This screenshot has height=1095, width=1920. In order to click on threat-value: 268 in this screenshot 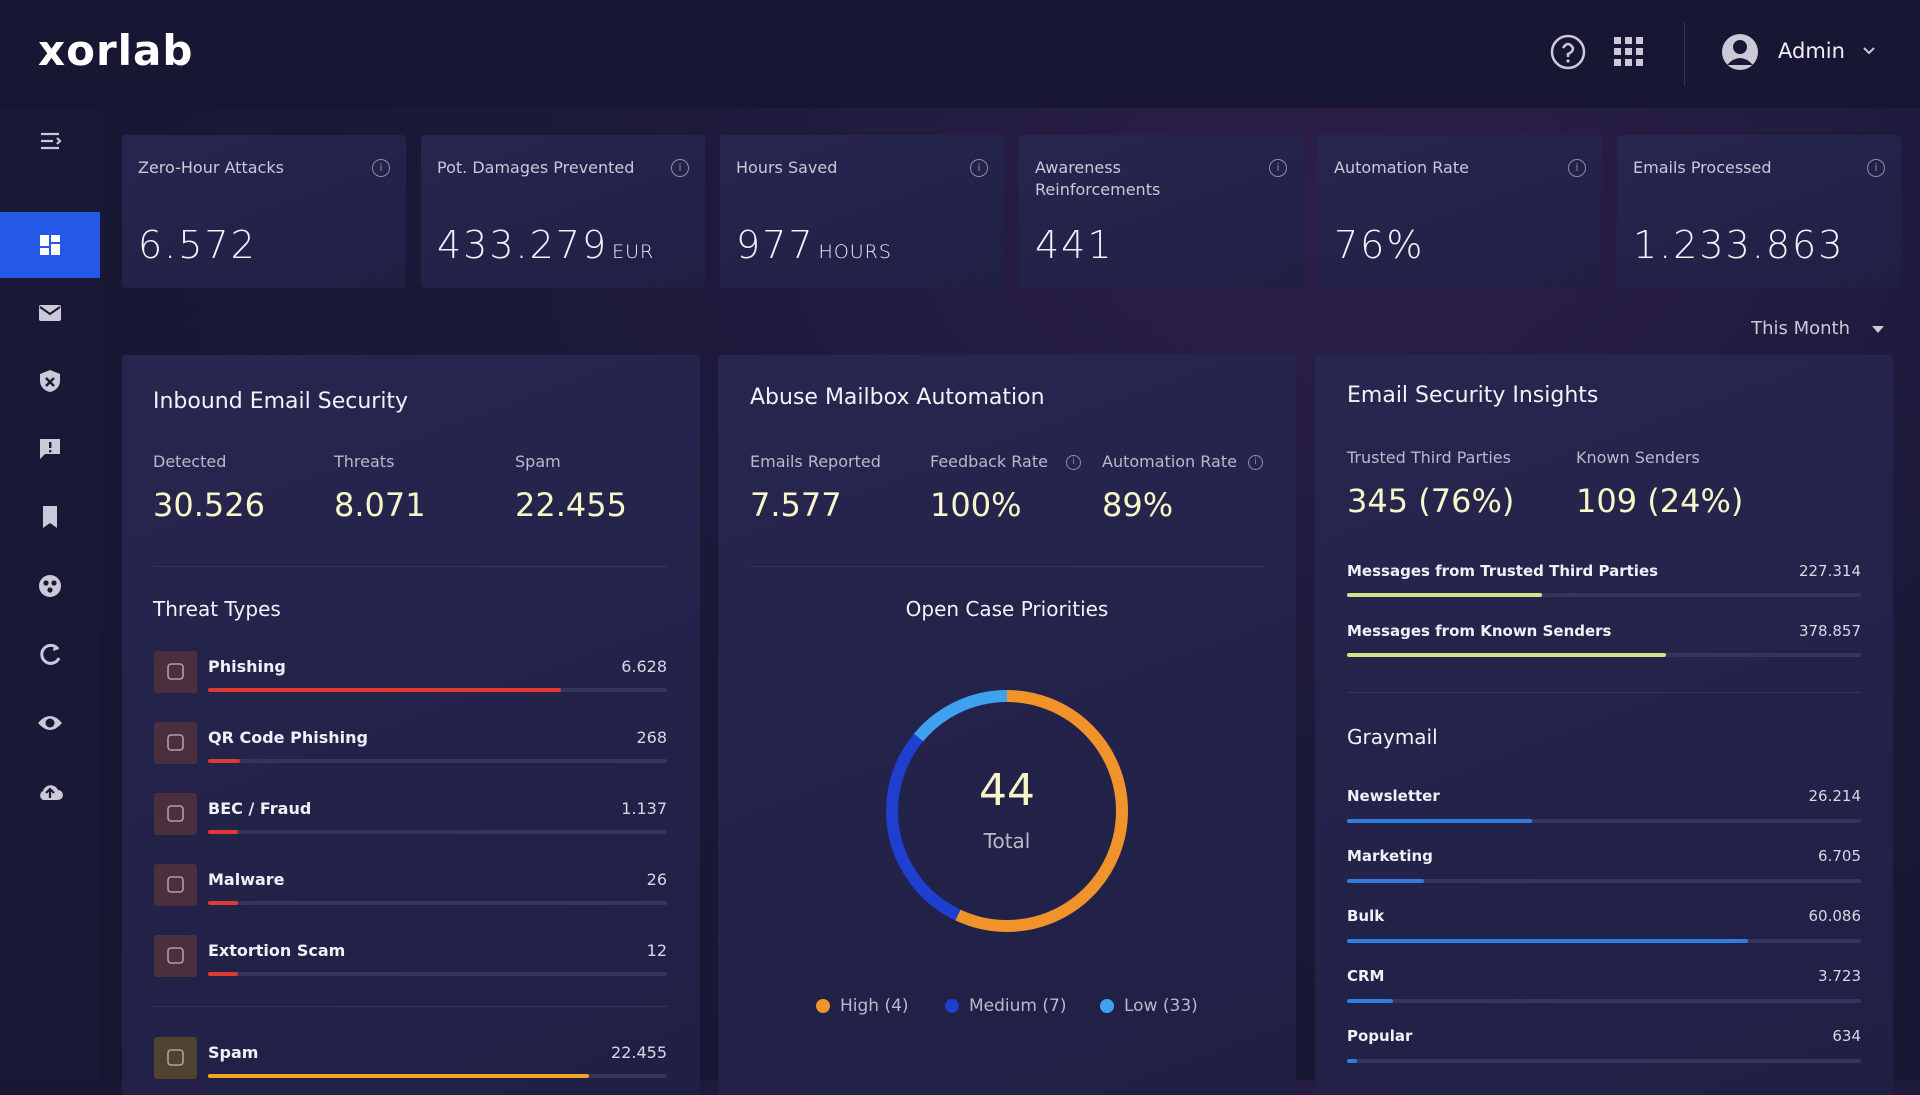, I will do `click(651, 737)`.